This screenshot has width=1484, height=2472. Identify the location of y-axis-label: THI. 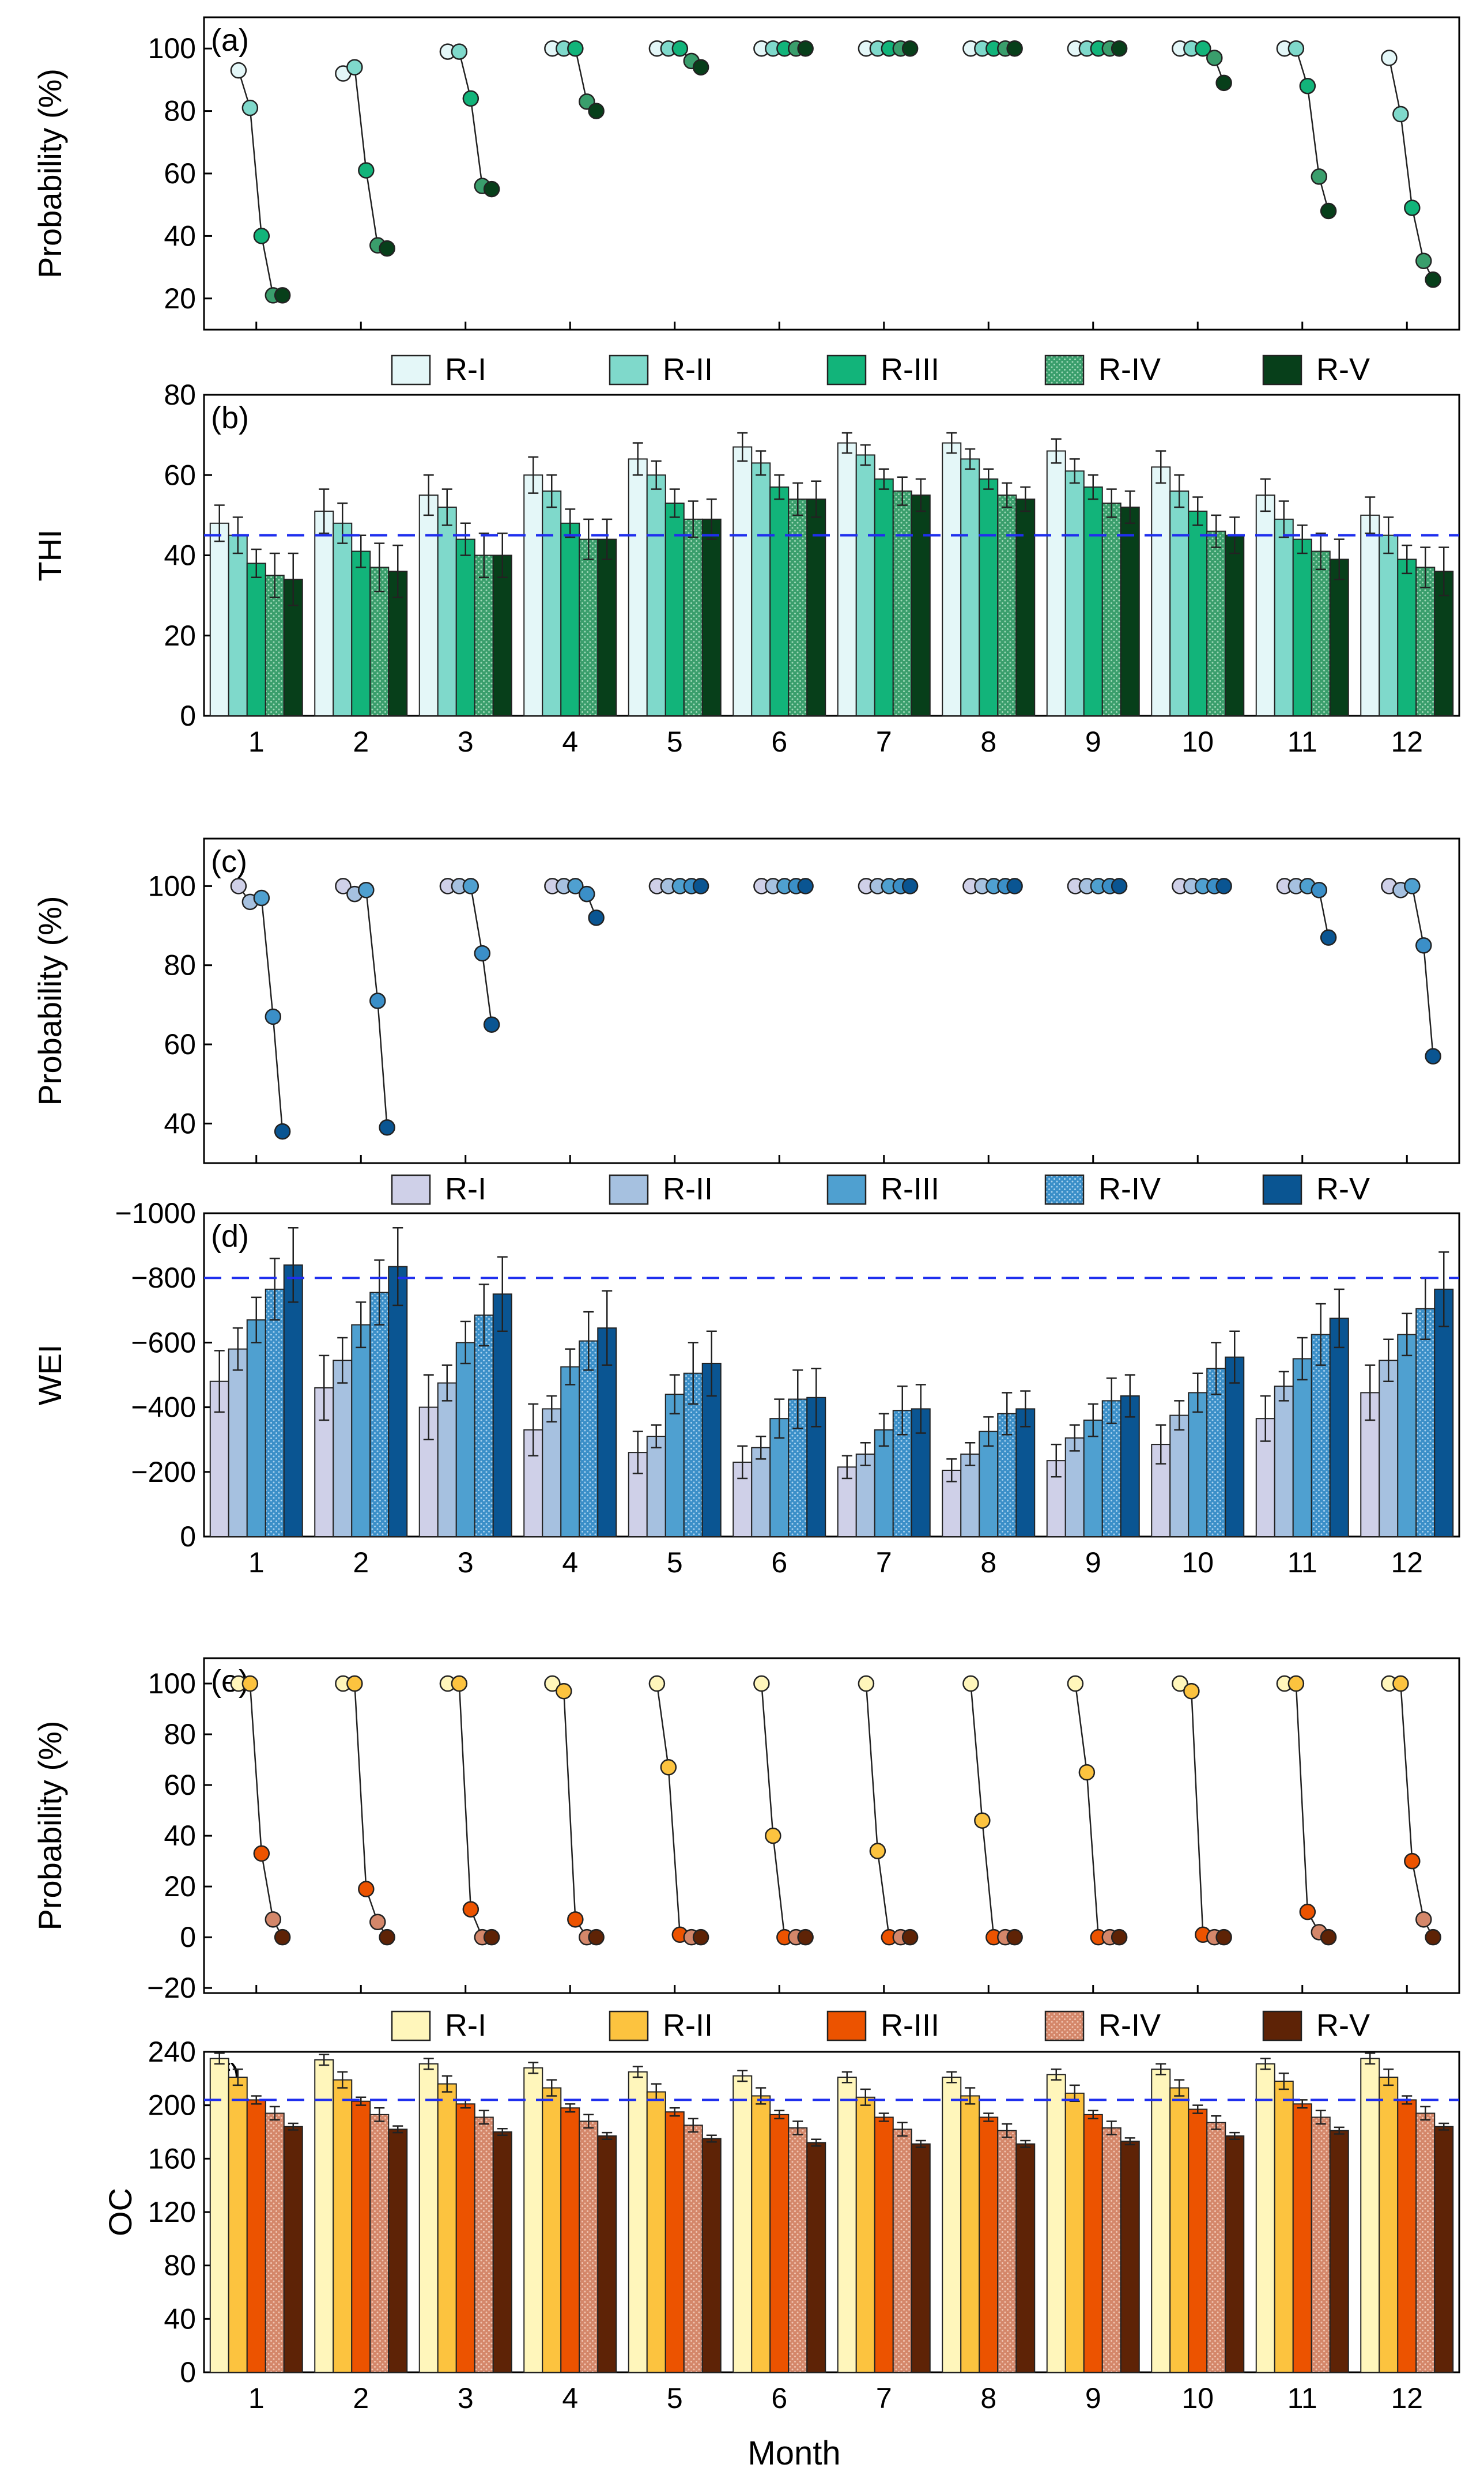
(50, 555).